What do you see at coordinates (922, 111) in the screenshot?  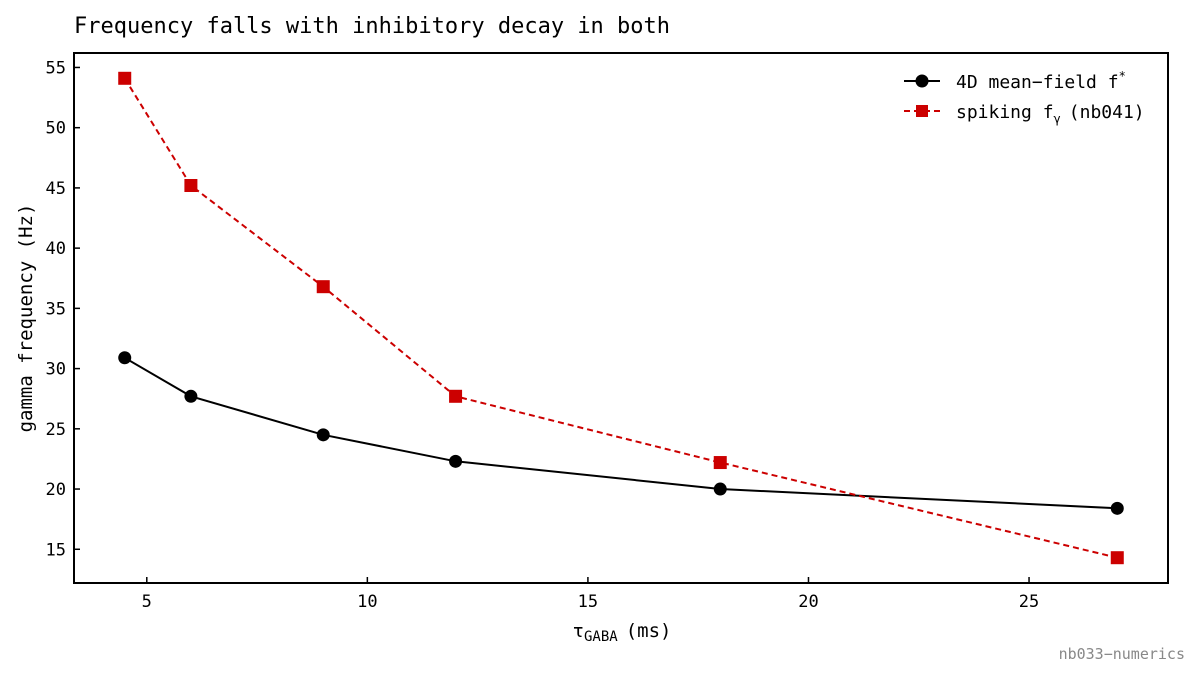 I see `legend-marker-spiking` at bounding box center [922, 111].